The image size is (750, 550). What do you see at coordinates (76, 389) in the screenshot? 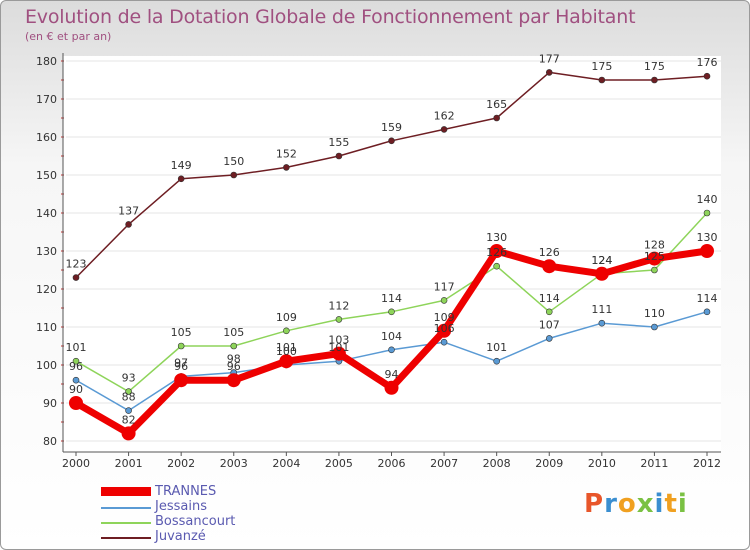
I see `data-label: 90` at bounding box center [76, 389].